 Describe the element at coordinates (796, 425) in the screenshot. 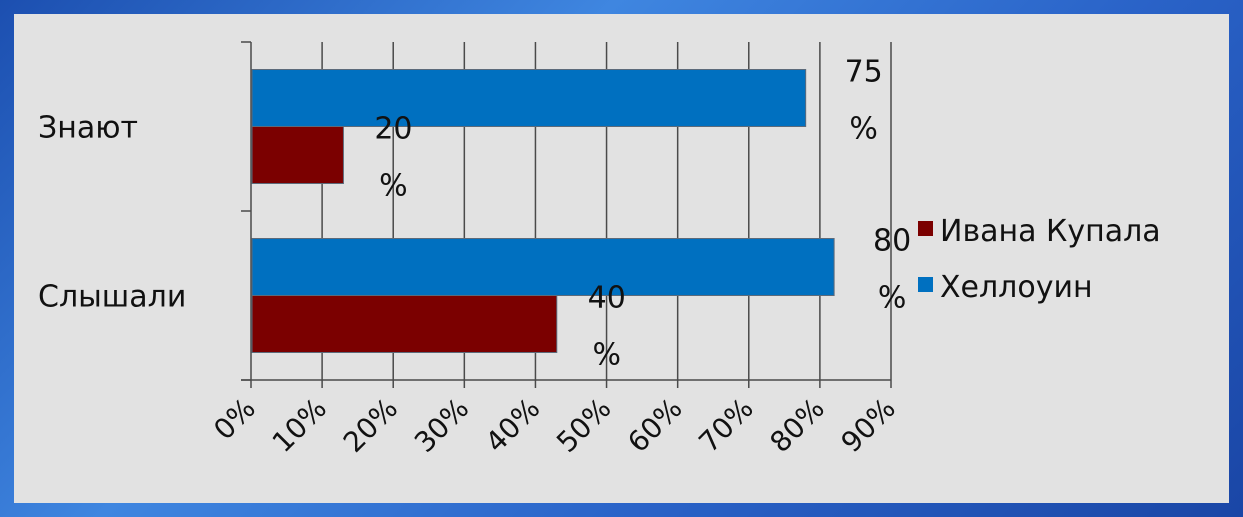

I see `x-tick-label: 80%` at that location.